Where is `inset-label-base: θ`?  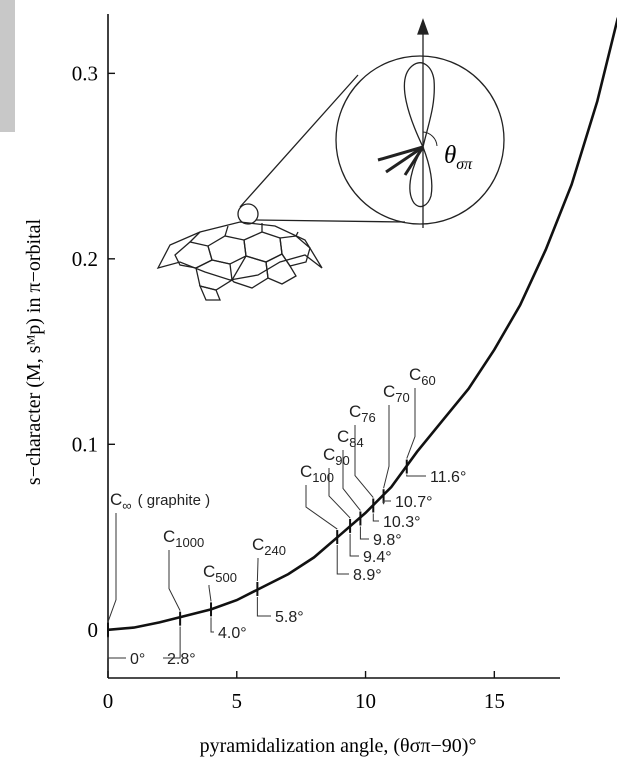
inset-label-base: θ is located at coordinates (450, 155).